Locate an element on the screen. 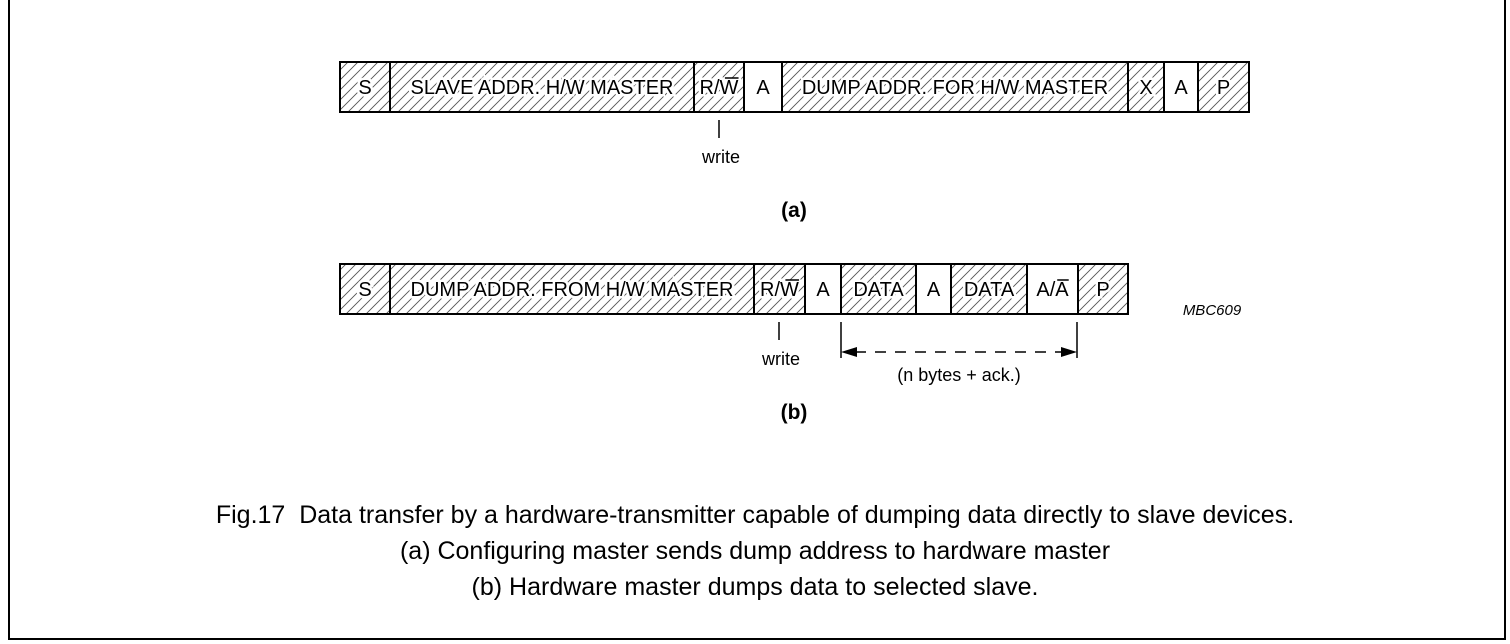 The image size is (1510, 644). frame-a-cell-4: DUMP ADDR. FOR H/W MASTER is located at coordinates (955, 87).